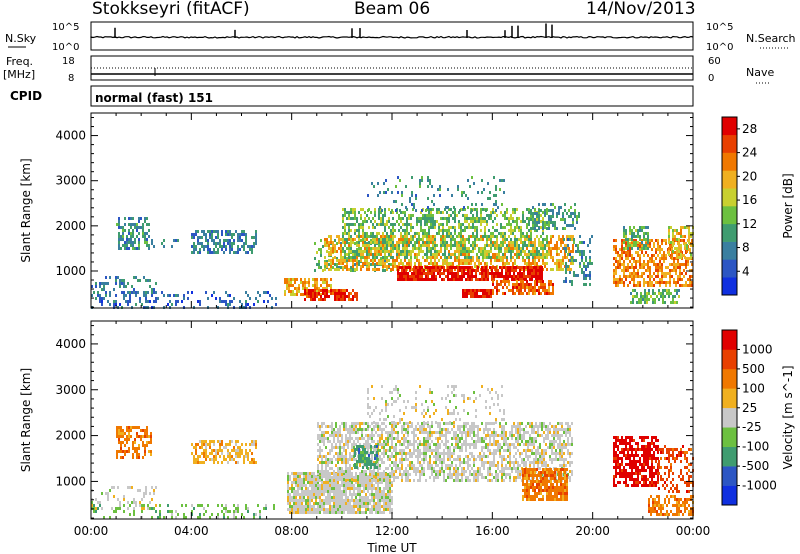 The image size is (800, 554). I want to click on beam-label: Beam 06, so click(392, 9).